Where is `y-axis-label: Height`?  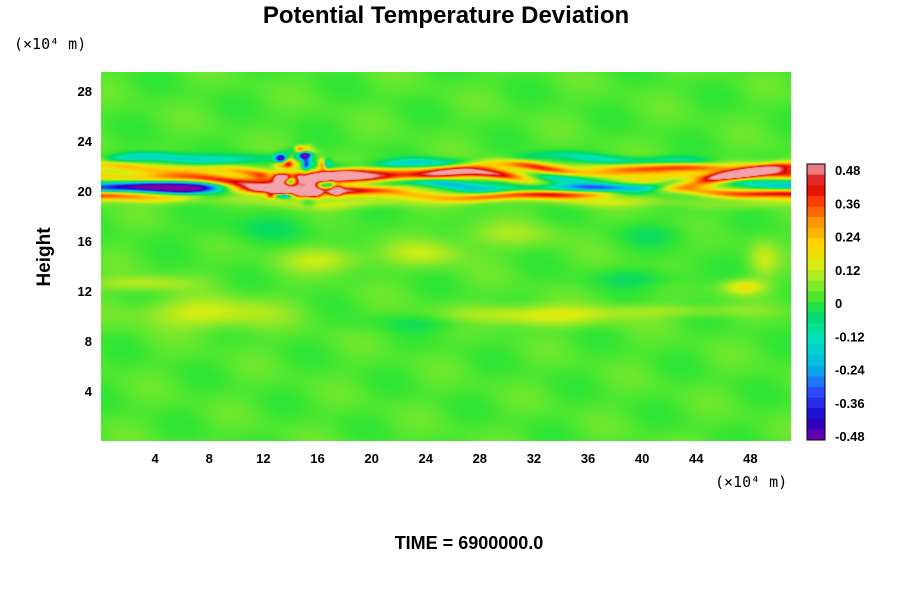 y-axis-label: Height is located at coordinates (44, 257).